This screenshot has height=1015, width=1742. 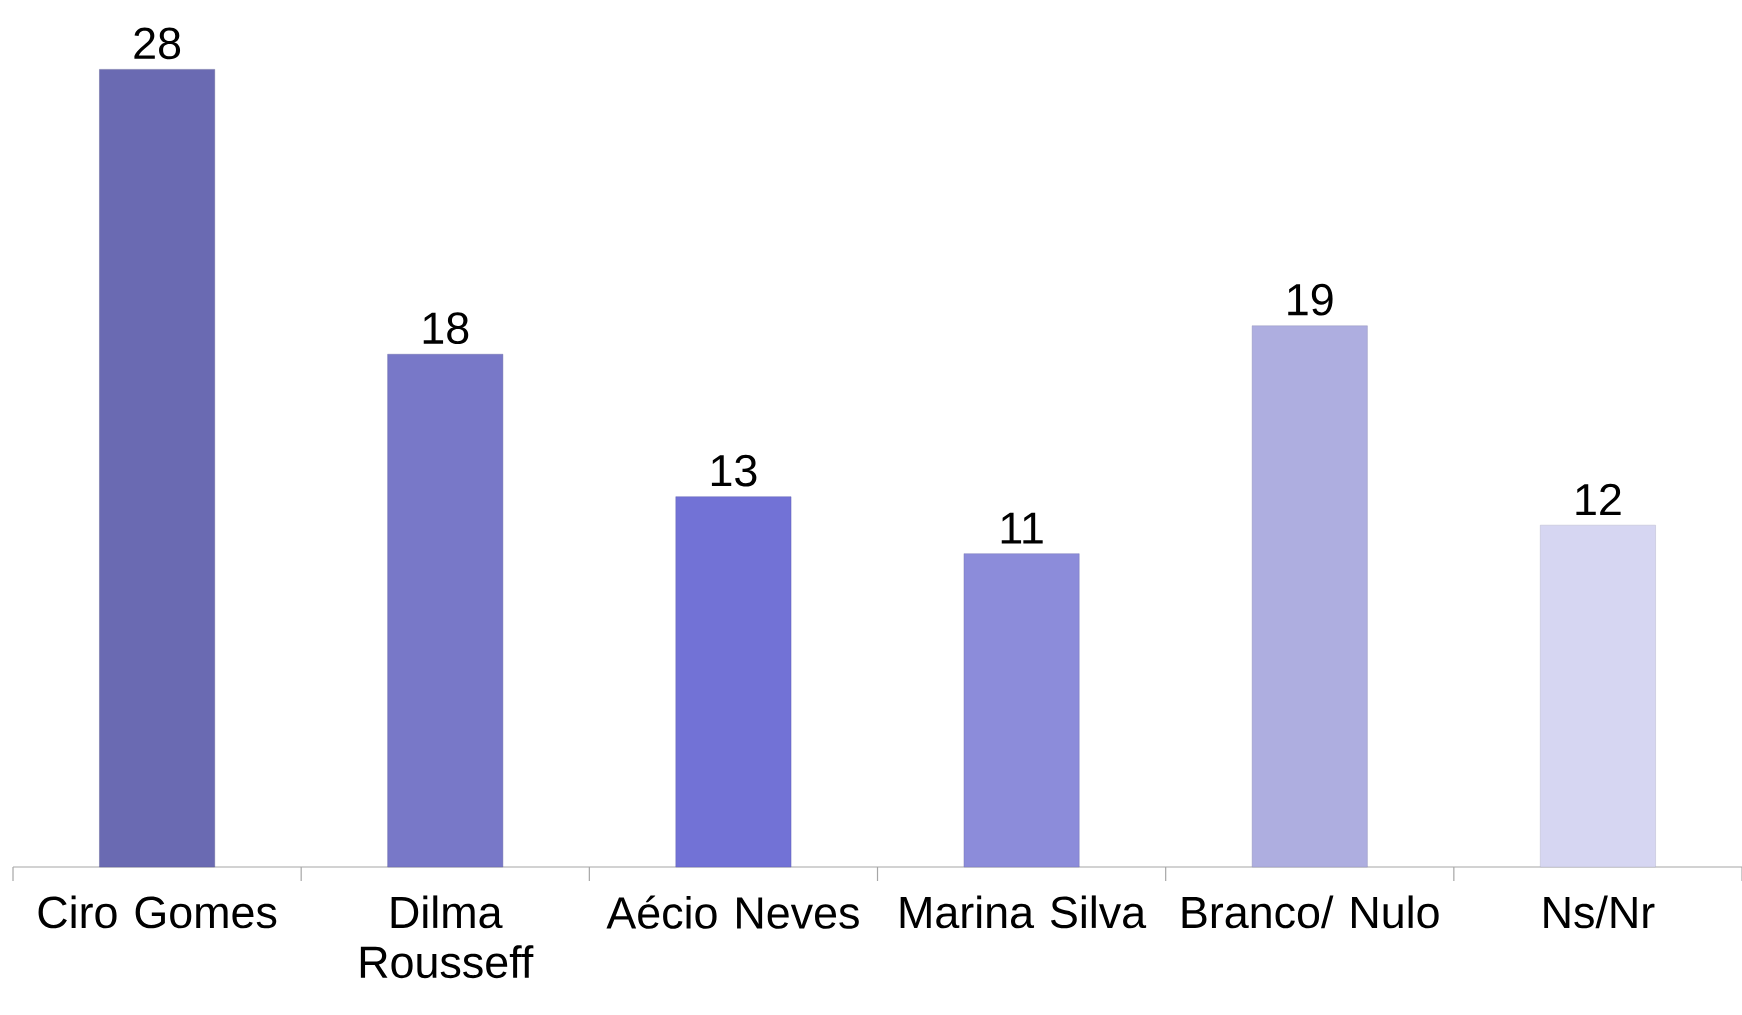 I want to click on x-tick-label: Dilma Rousseff, so click(x=447, y=937).